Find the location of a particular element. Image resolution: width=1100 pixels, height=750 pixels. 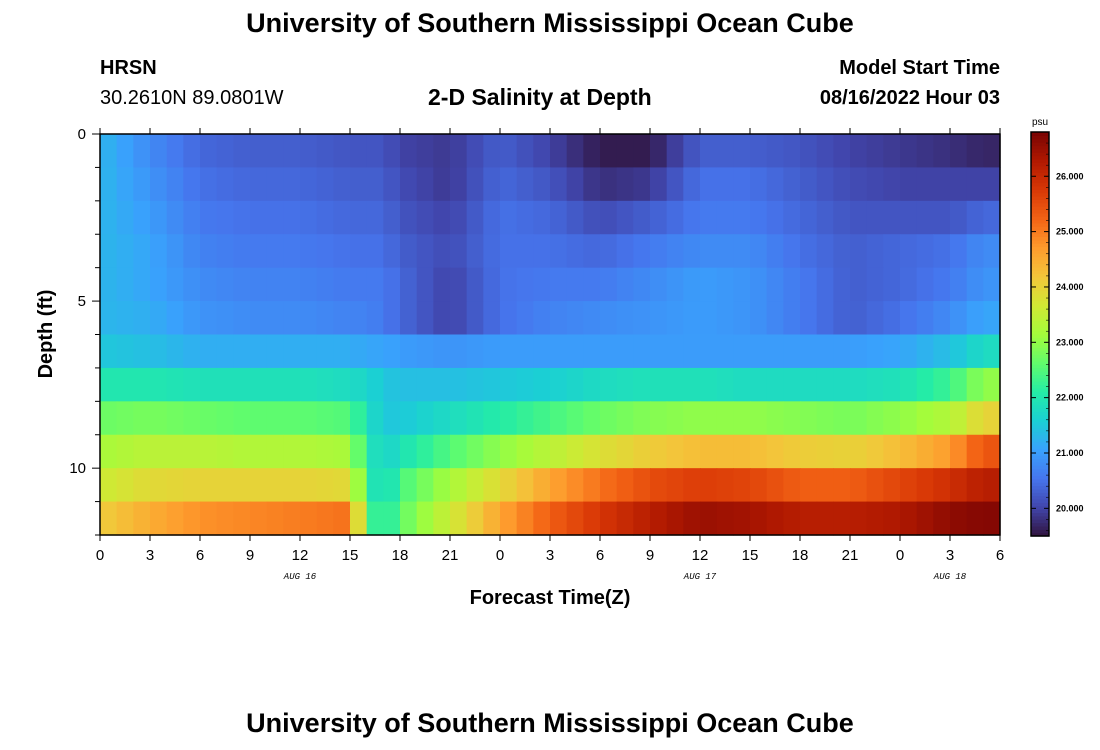

x-tick-label: 12 is located at coordinates (700, 555).